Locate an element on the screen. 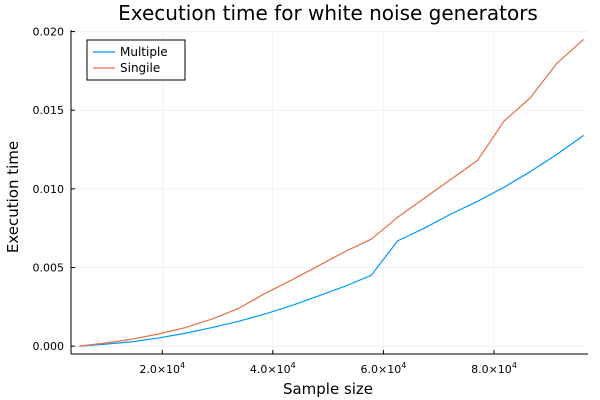 This screenshot has height=400, width=600. x-axis-label: Sample size is located at coordinates (328, 389).